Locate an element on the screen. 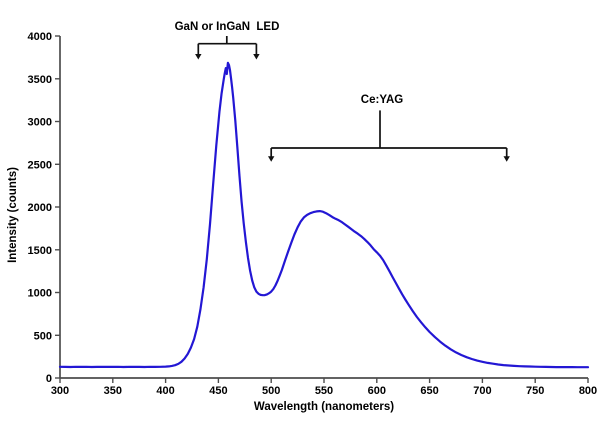 The height and width of the screenshot is (433, 600). y-tick-label: 2000 is located at coordinates (40, 208).